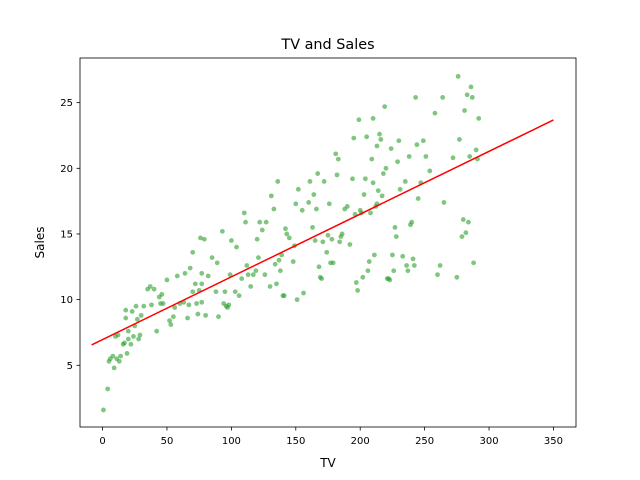 The image size is (640, 480). What do you see at coordinates (424, 441) in the screenshot?
I see `x-tick-label: 250` at bounding box center [424, 441].